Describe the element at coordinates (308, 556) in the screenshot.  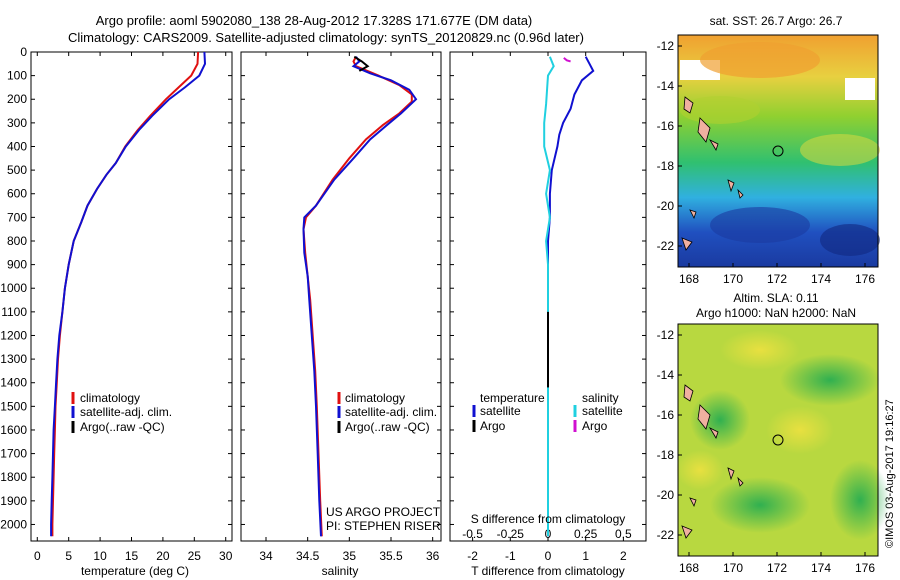
I see `x-tick-label: 34.5` at that location.